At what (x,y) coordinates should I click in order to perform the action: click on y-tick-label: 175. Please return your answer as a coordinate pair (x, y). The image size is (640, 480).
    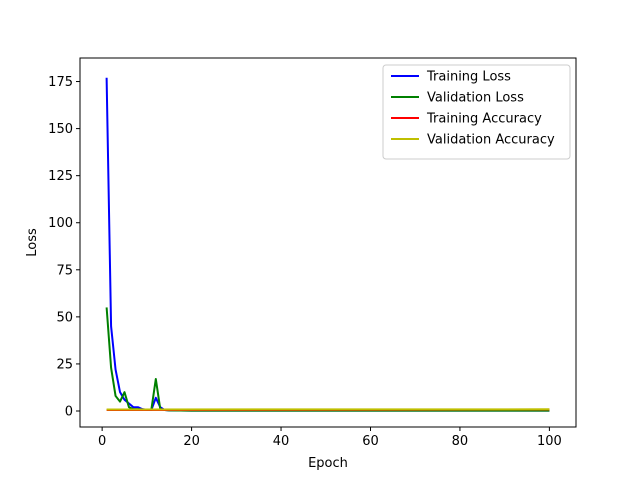
    Looking at the image, I should click on (60, 82).